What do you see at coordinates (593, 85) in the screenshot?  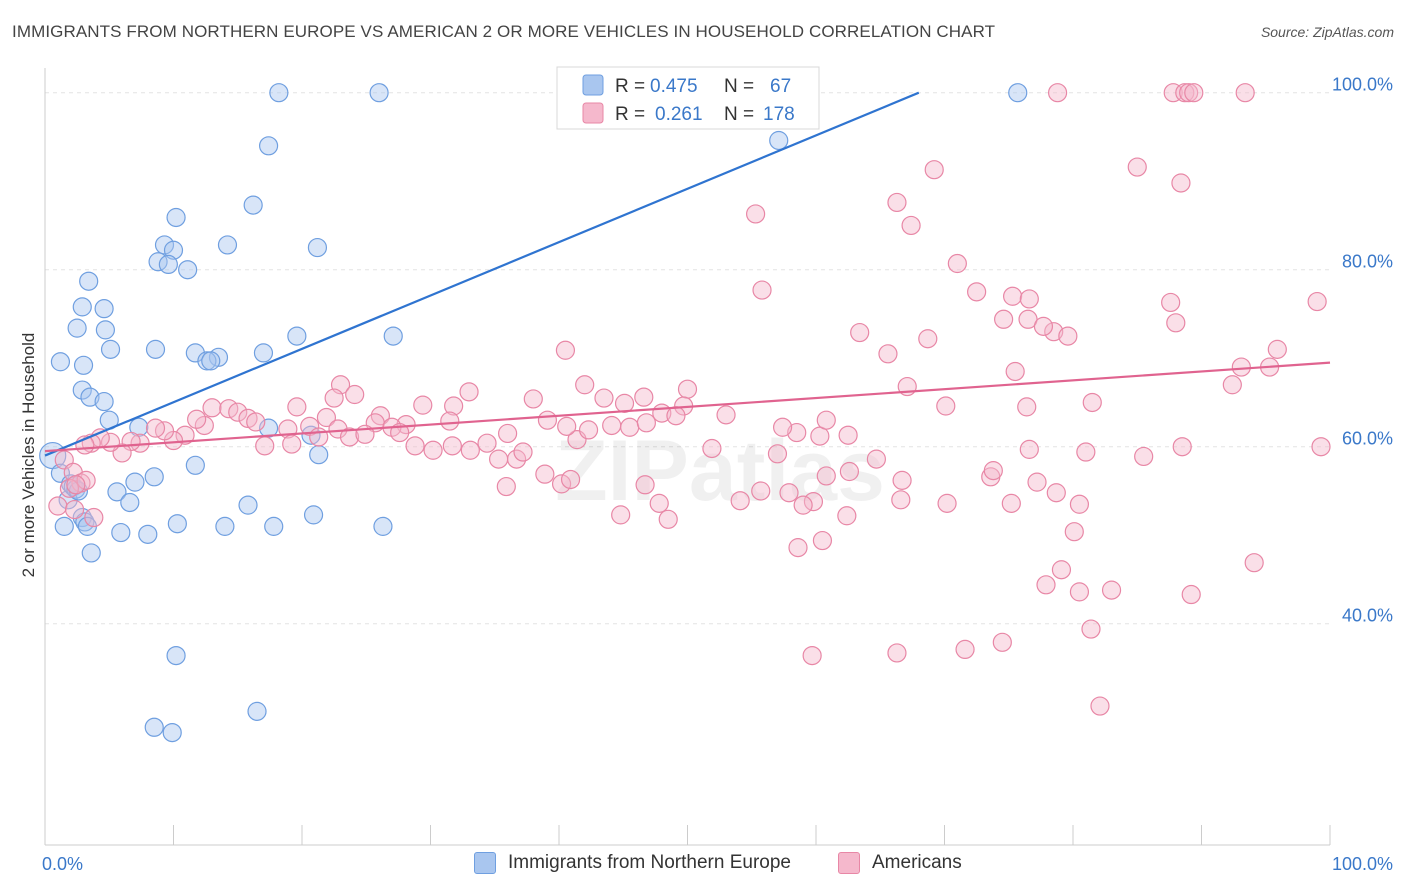 I see `legend-blue-swatch` at bounding box center [593, 85].